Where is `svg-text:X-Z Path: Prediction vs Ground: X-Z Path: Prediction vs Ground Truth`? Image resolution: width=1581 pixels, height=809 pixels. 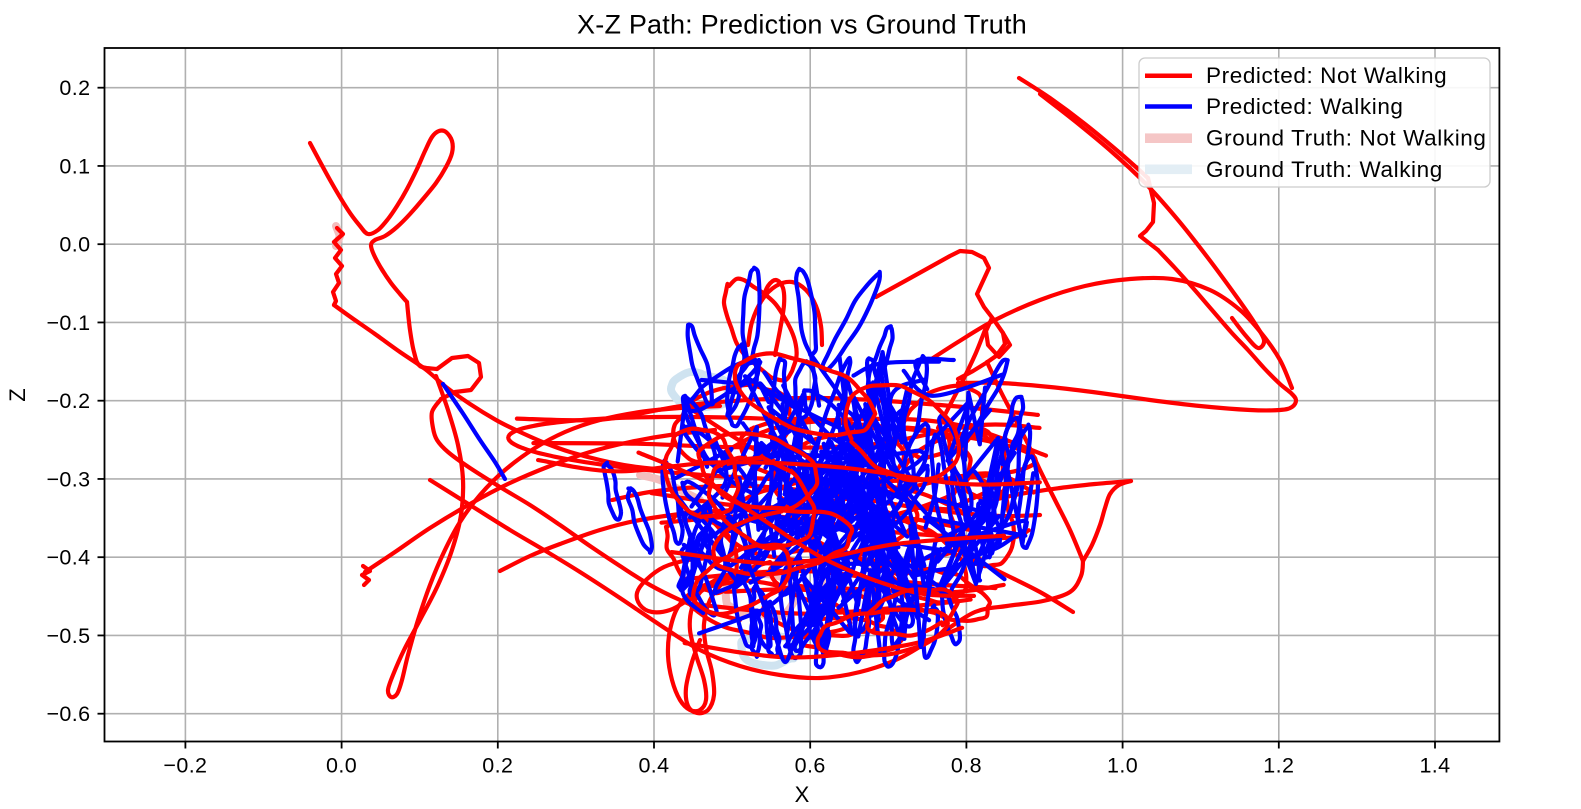 svg-text:X-Z Path: Prediction vs Ground: X-Z Path: Prediction vs Ground Truth is located at coordinates (802, 25).